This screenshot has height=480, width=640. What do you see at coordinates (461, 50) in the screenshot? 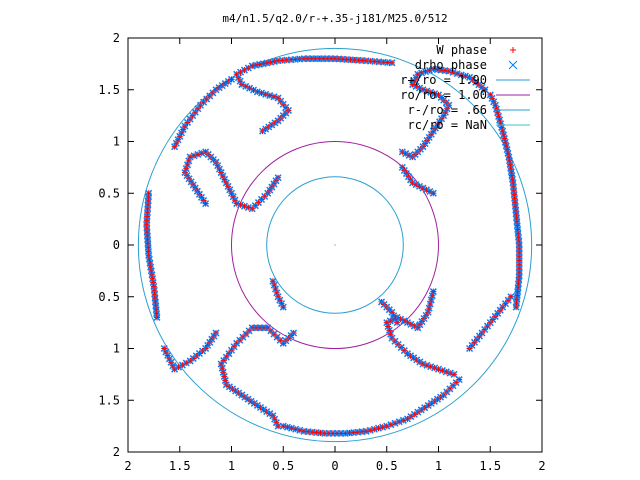
I see `legend-label: W phase` at bounding box center [461, 50].